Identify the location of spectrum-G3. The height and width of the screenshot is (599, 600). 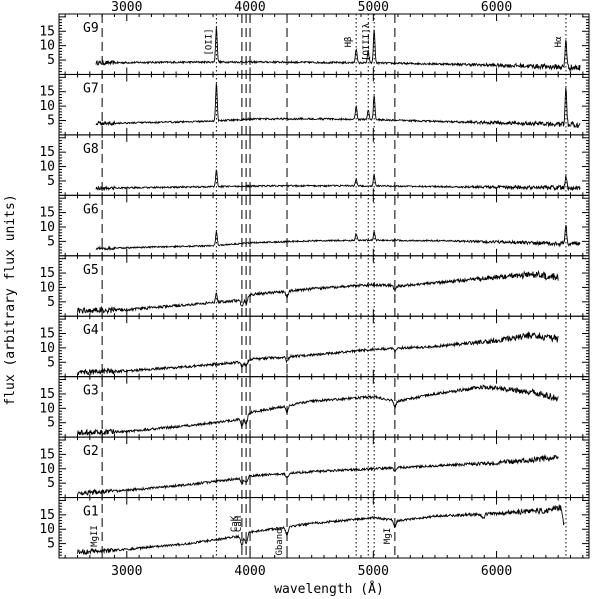
(318, 410).